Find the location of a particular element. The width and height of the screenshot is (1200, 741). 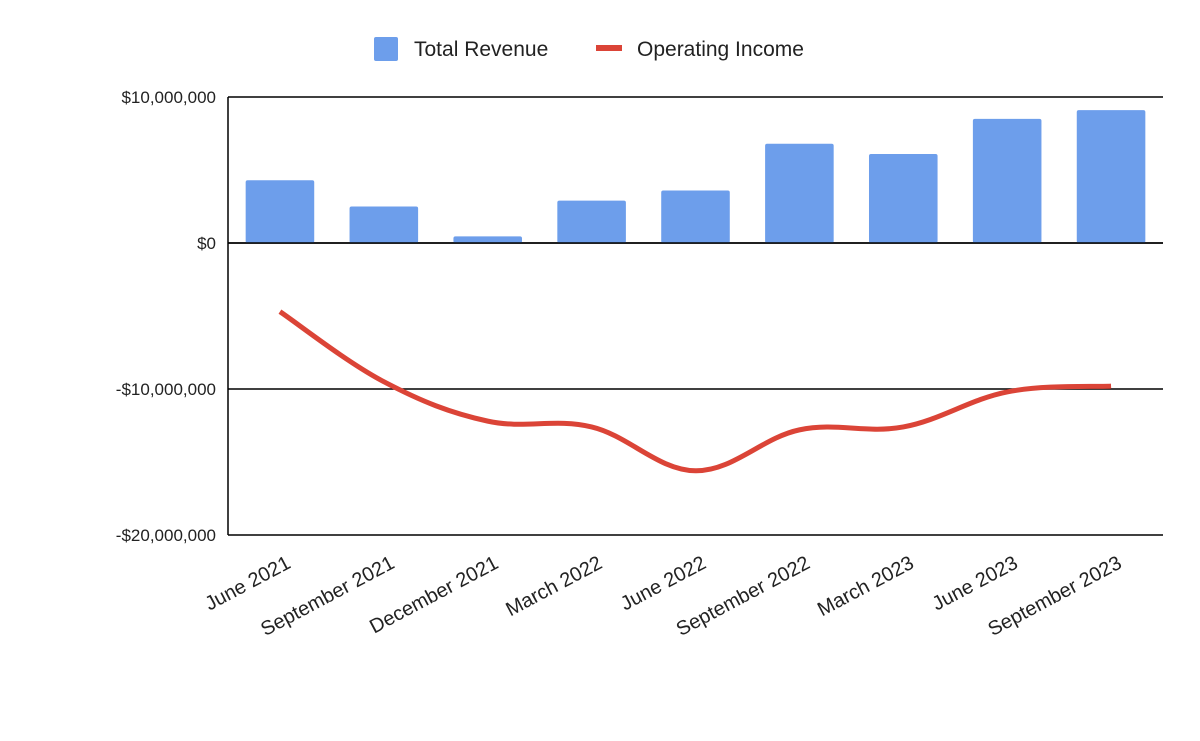

y-tick-label: $0 is located at coordinates (206, 243).